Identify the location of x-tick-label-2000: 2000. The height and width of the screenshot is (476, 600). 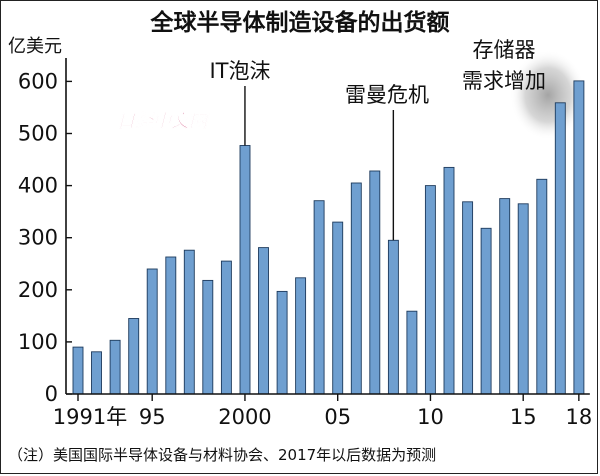
(244, 417).